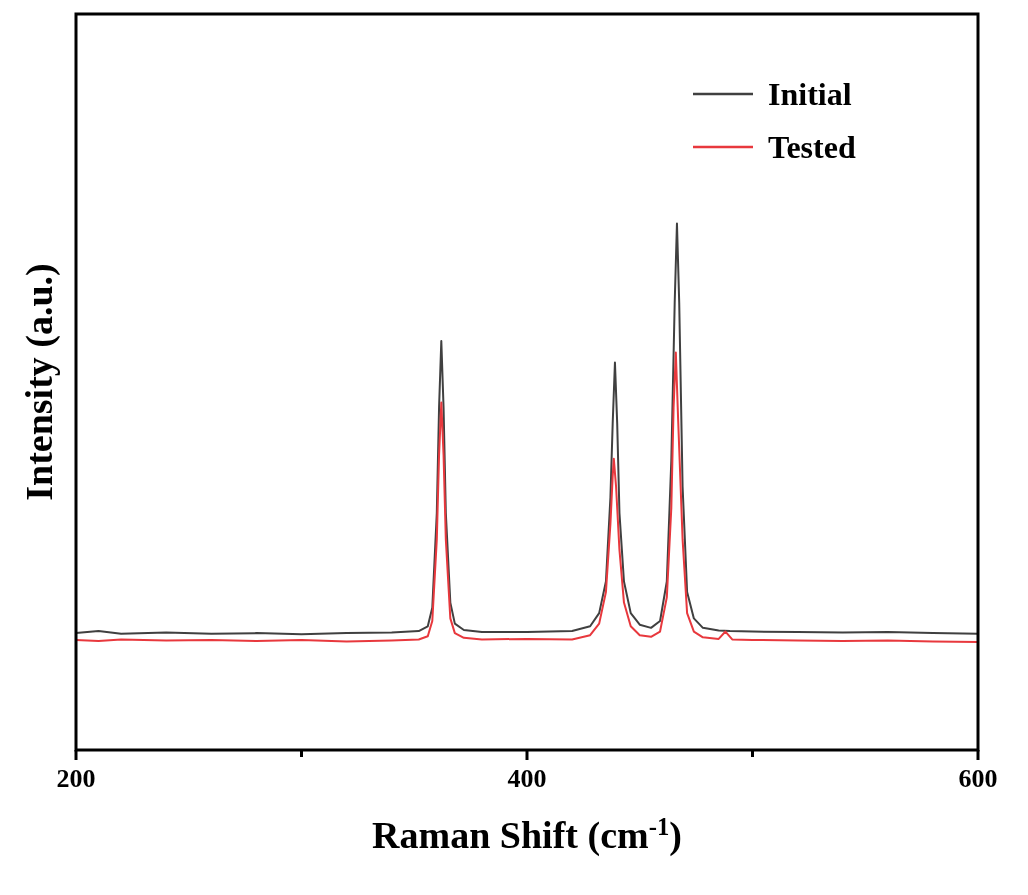 This screenshot has height=895, width=1028. Describe the element at coordinates (812, 147) in the screenshot. I see `legend-label: Tested` at that location.